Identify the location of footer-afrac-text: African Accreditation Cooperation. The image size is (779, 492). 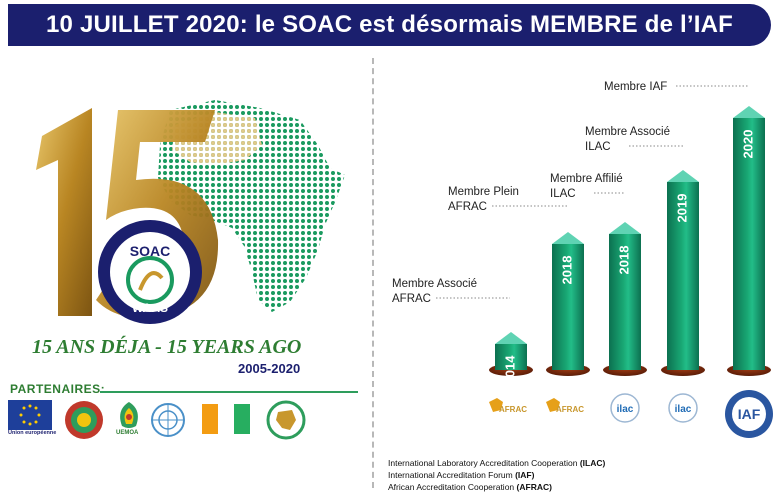
(452, 487).